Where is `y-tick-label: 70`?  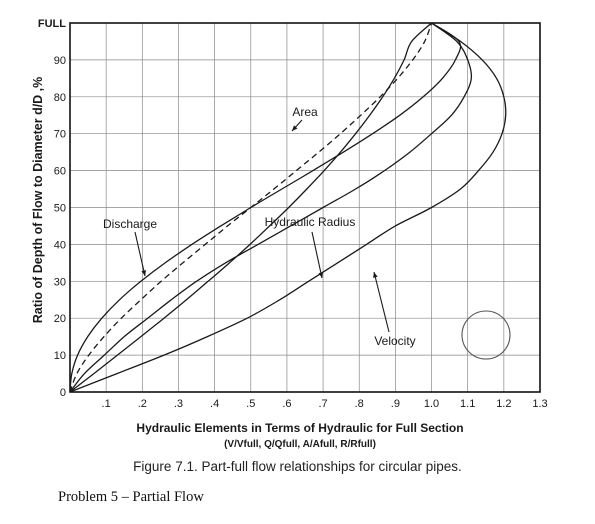 y-tick-label: 70 is located at coordinates (60, 135).